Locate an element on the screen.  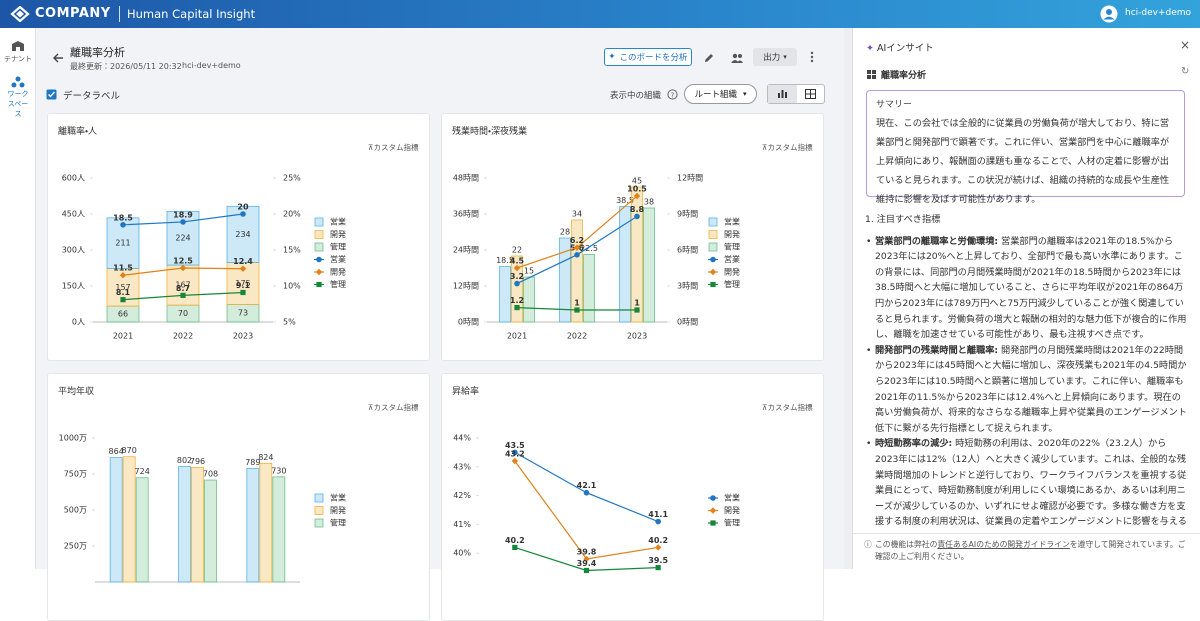
y-tick-label: 1000万 is located at coordinates (73, 438).